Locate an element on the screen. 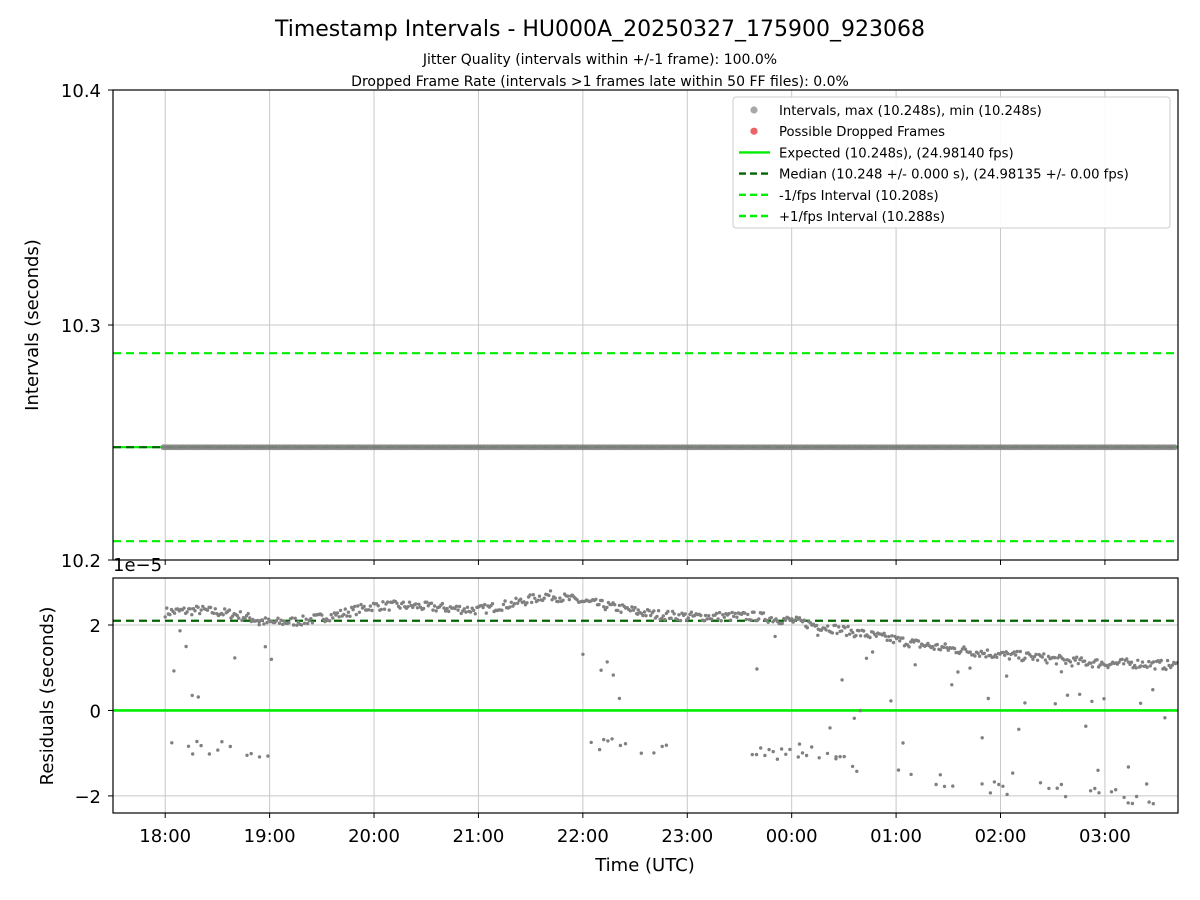 Image resolution: width=1200 pixels, height=900 pixels. residuals-y-tick-label: 2 is located at coordinates (95, 626).